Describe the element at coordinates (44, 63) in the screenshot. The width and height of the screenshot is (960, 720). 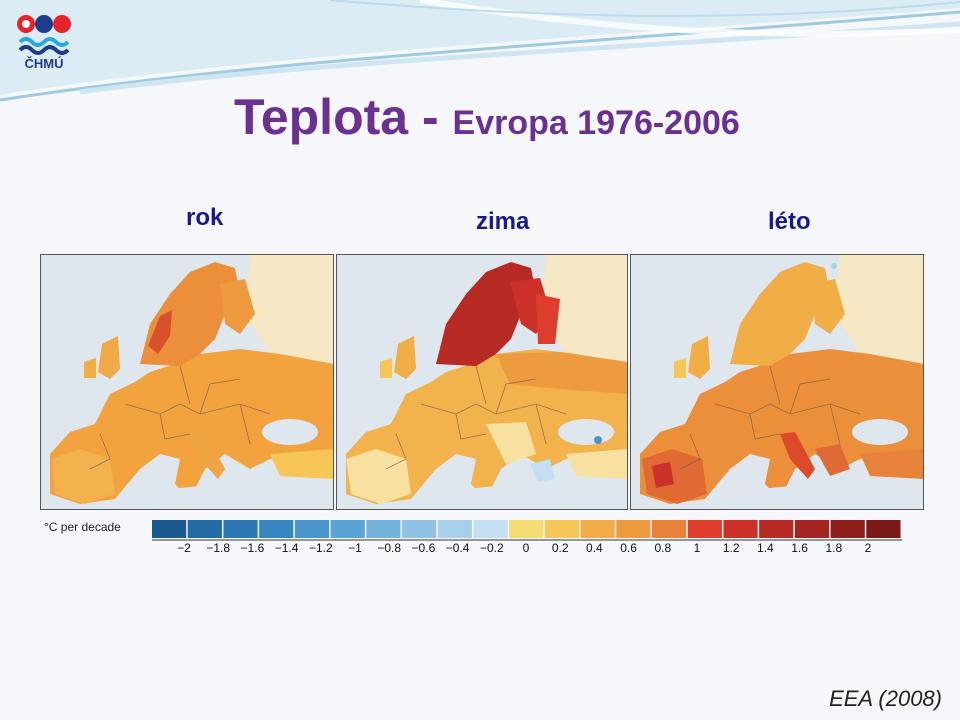
I see `logo-text: ČHMÚ` at that location.